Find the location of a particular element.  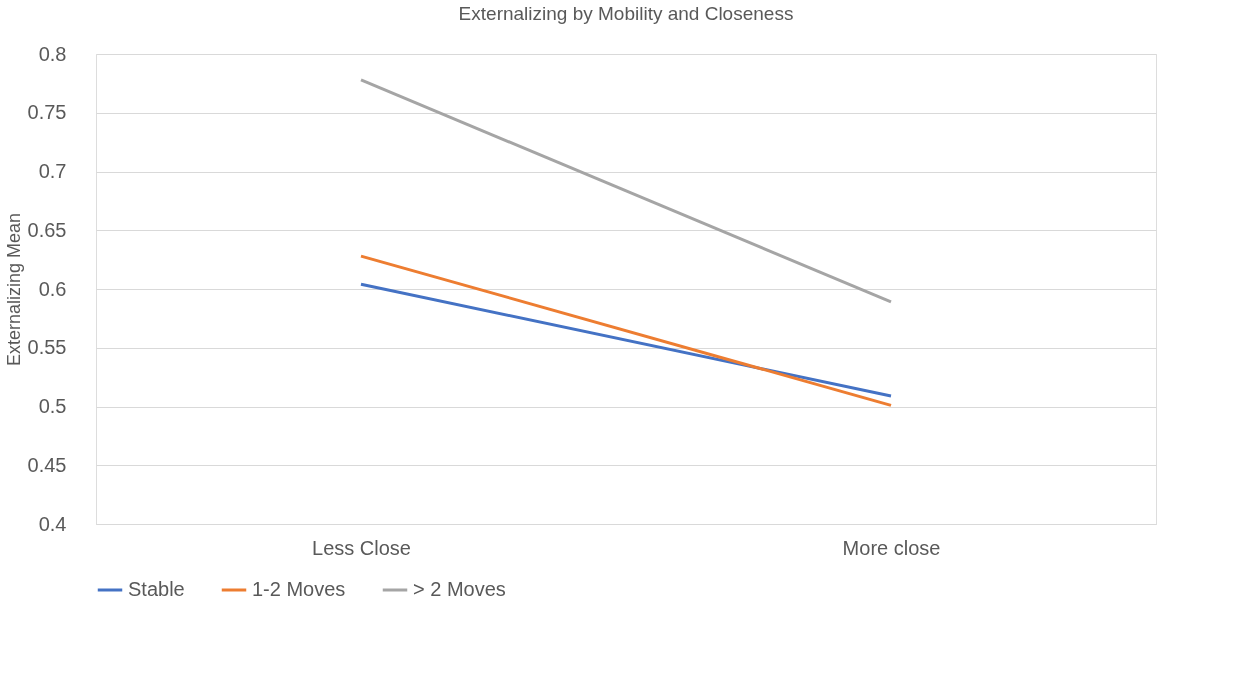

y-tick-label: 0.55 is located at coordinates (47, 347).